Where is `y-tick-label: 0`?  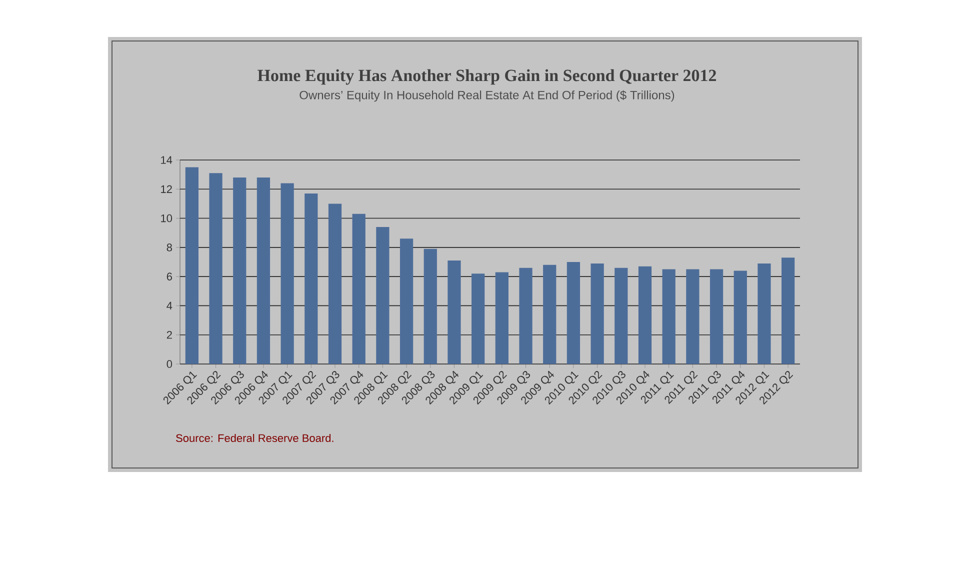
y-tick-label: 0 is located at coordinates (169, 364).